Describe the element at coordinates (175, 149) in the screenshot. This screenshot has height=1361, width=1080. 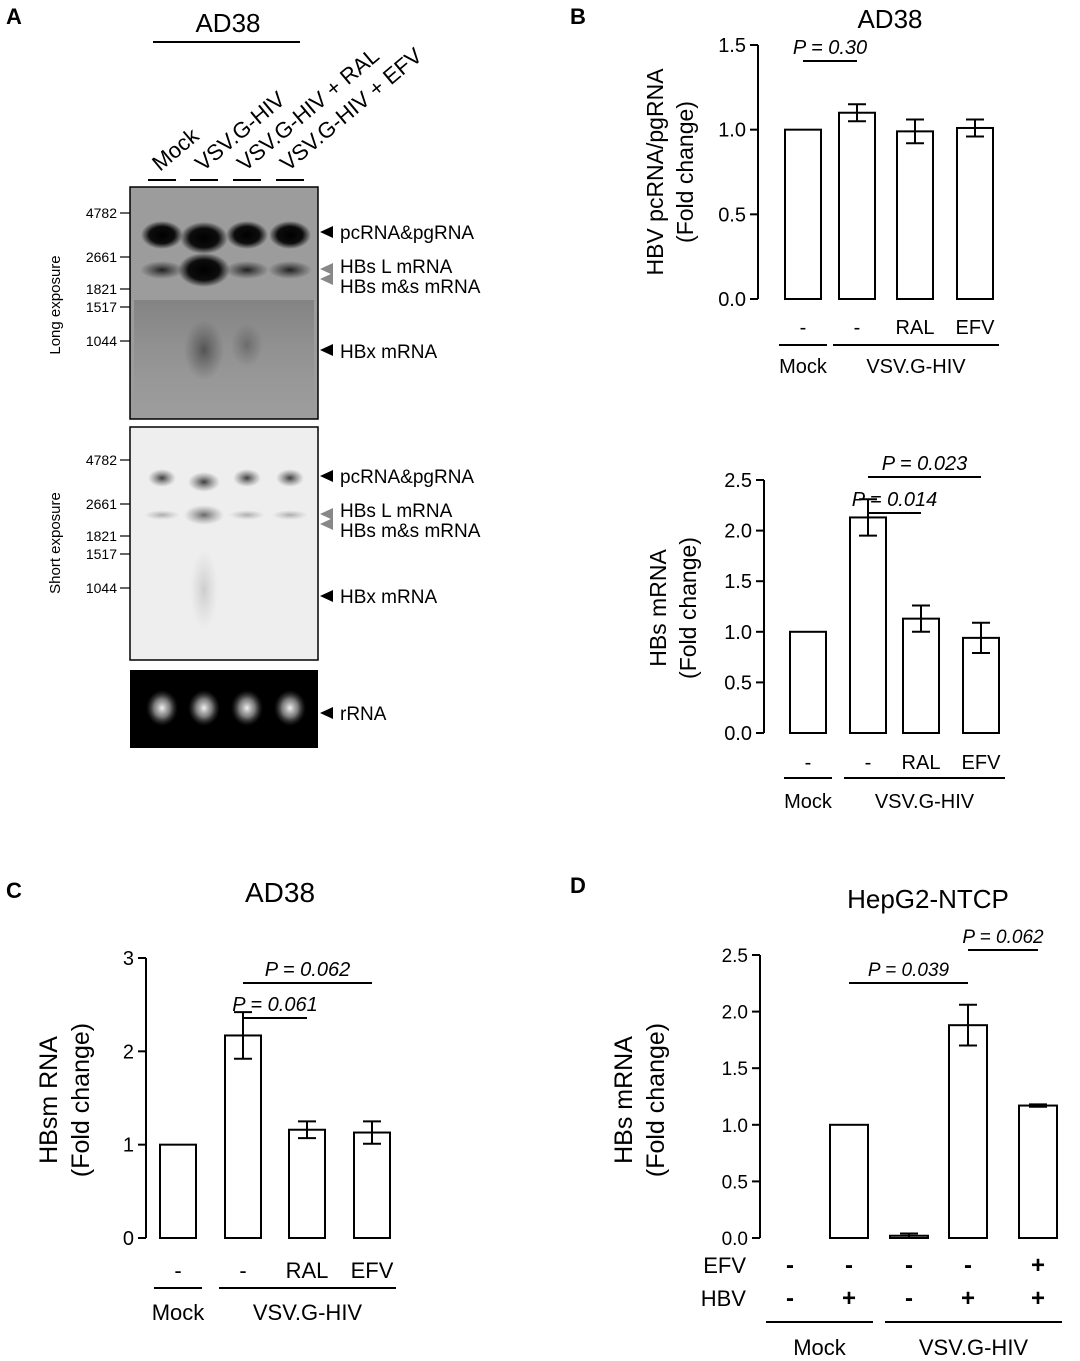
I see `lane-label-mock: Mock` at that location.